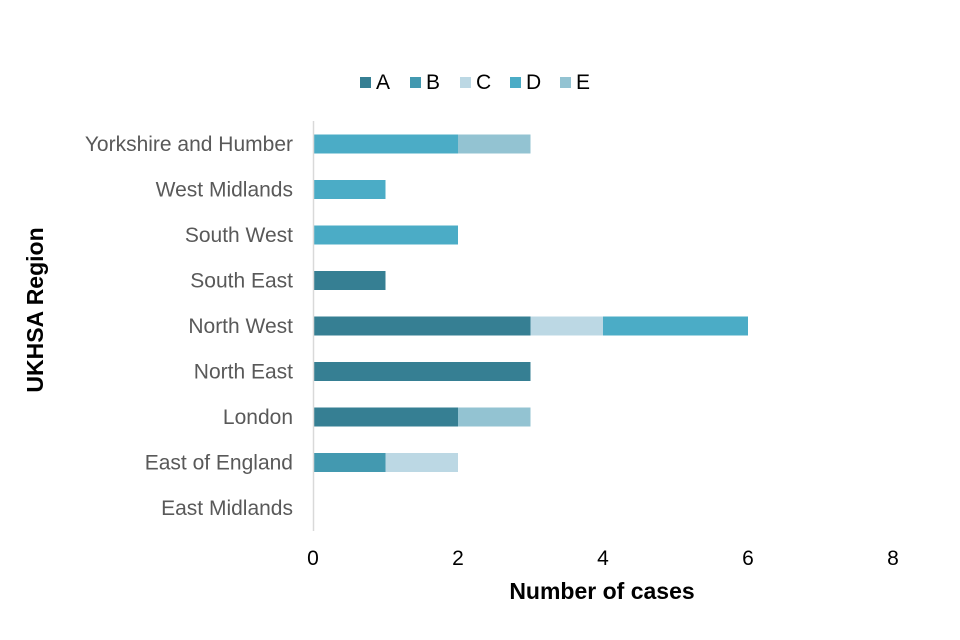  What do you see at coordinates (433, 82) in the screenshot?
I see `legend-label-b: B` at bounding box center [433, 82].